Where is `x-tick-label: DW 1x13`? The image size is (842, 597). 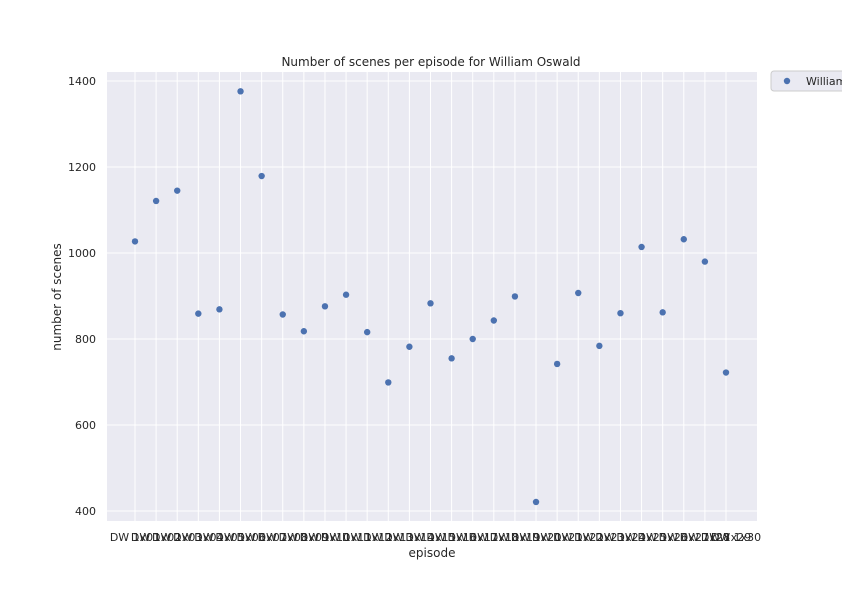 x-tick-label: DW 1x13 is located at coordinates (388, 537).